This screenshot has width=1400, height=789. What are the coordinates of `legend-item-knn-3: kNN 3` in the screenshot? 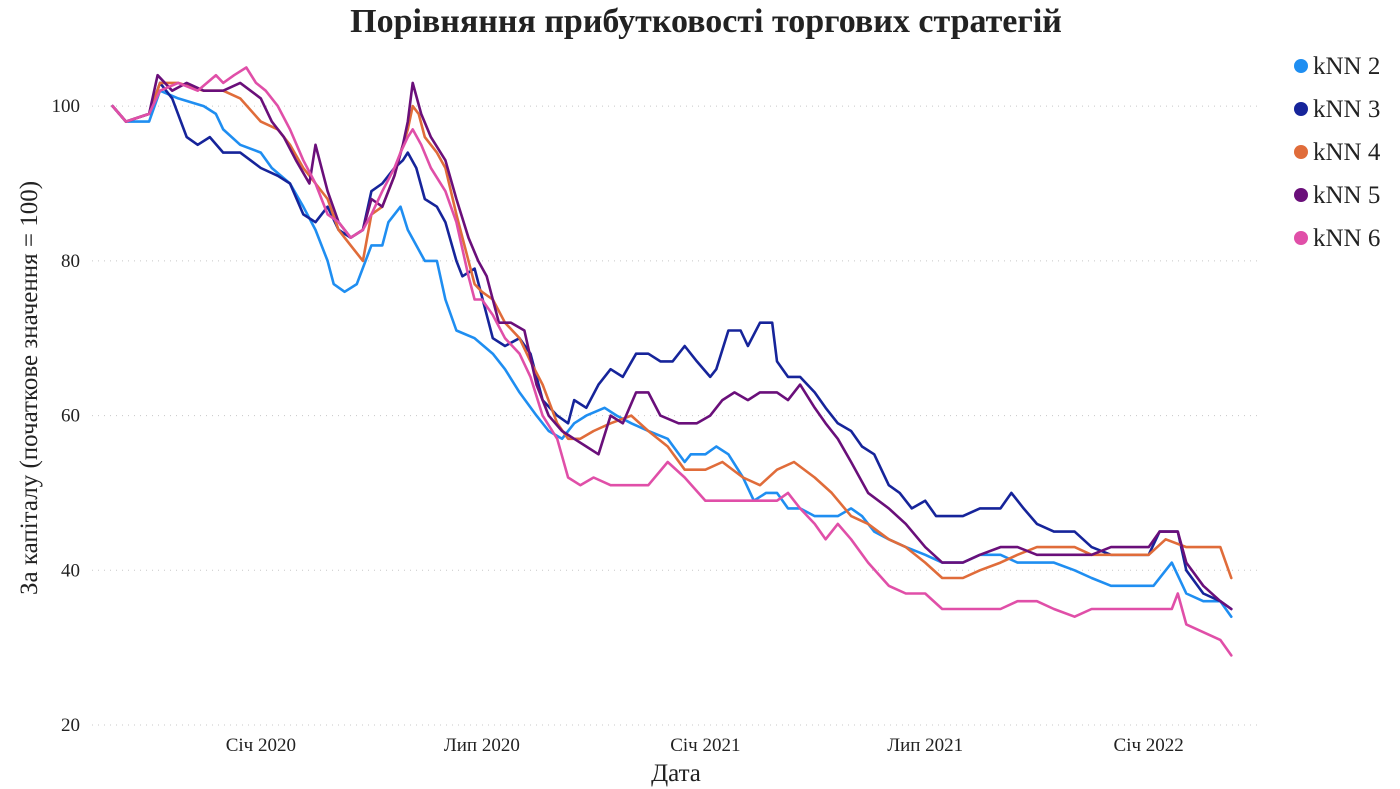 It's located at (1337, 109).